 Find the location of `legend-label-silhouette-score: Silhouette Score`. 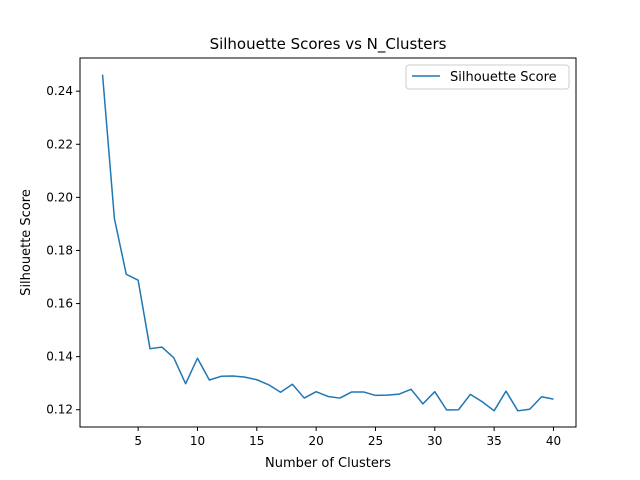

legend-label-silhouette-score: Silhouette Score is located at coordinates (503, 77).